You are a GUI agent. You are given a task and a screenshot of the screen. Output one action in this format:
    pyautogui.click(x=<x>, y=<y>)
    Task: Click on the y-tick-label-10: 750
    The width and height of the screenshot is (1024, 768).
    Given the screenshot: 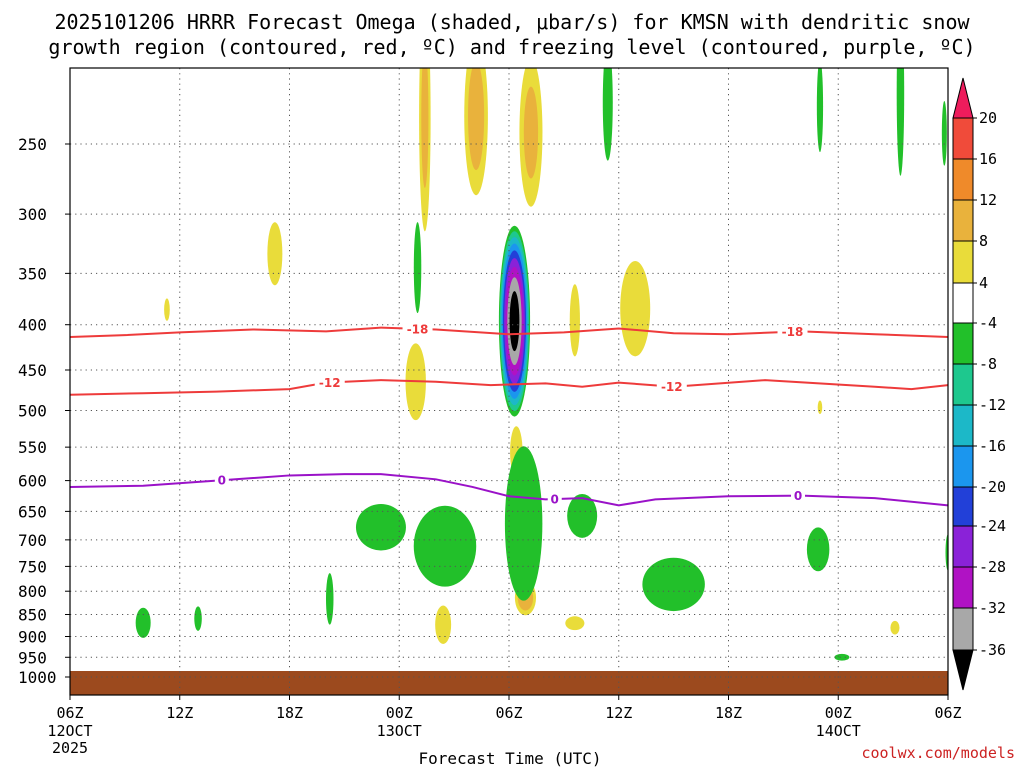 What is the action you would take?
    pyautogui.click(x=32, y=566)
    